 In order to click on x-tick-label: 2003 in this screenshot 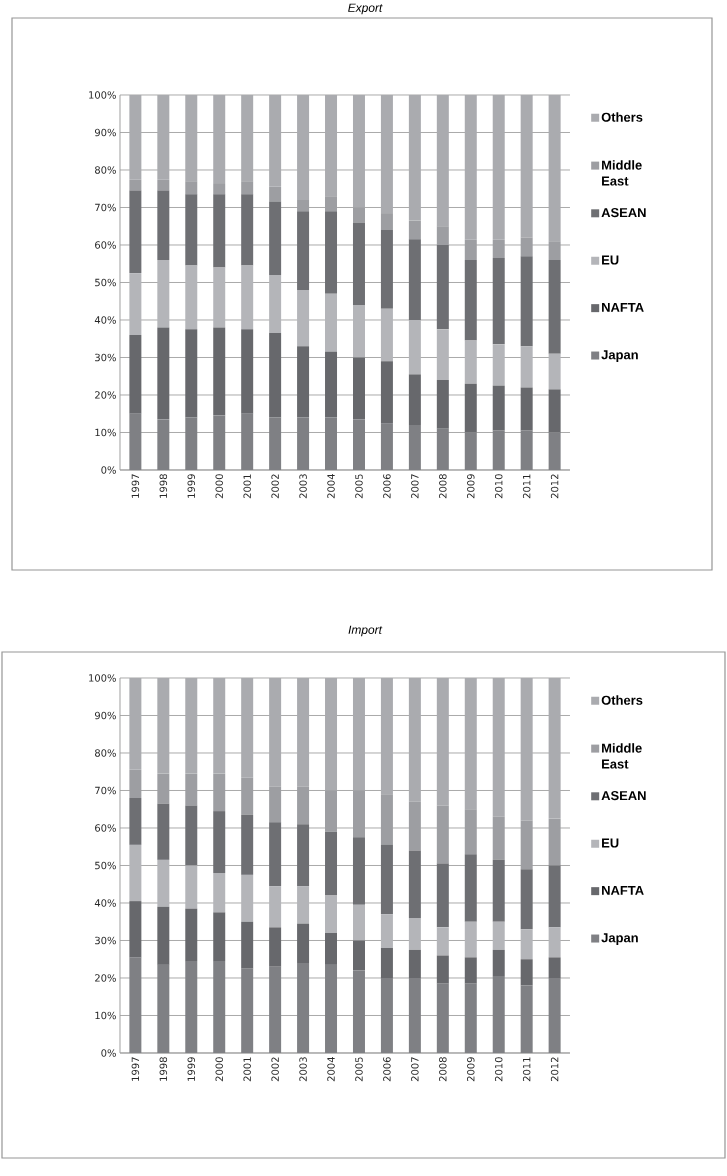, I will do `click(303, 1069)`.